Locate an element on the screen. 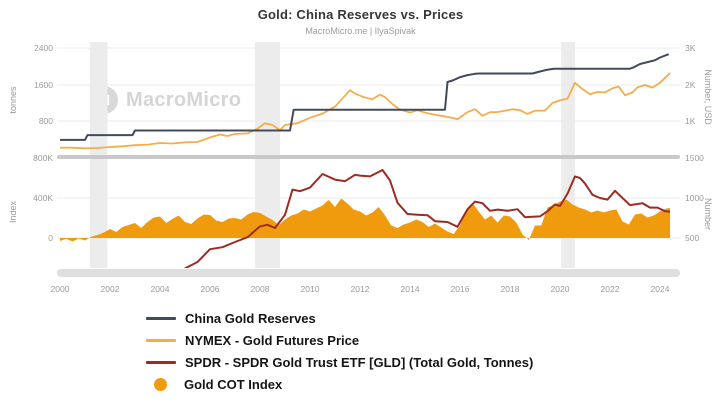  y-axis-title-tonnes: tonnes is located at coordinates (13, 100).